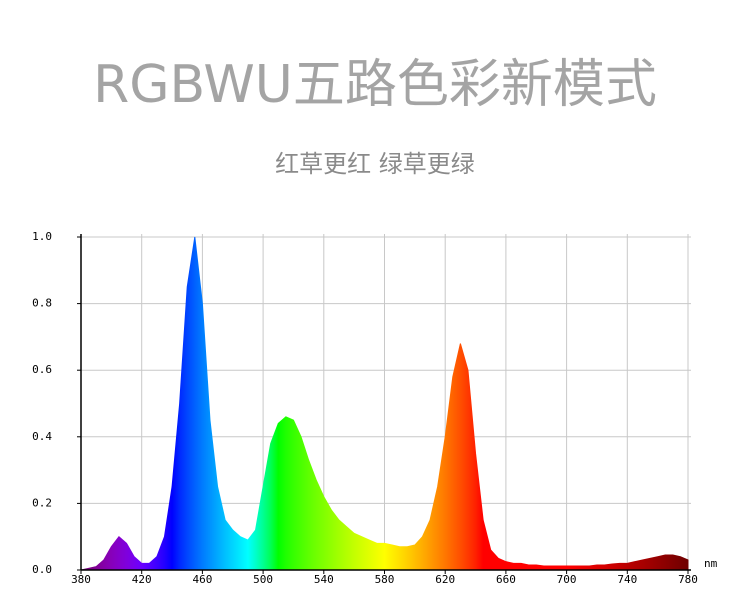 This screenshot has height=604, width=750. I want to click on chart-subtitle: 红草更红 绿草更绿, so click(375, 164).